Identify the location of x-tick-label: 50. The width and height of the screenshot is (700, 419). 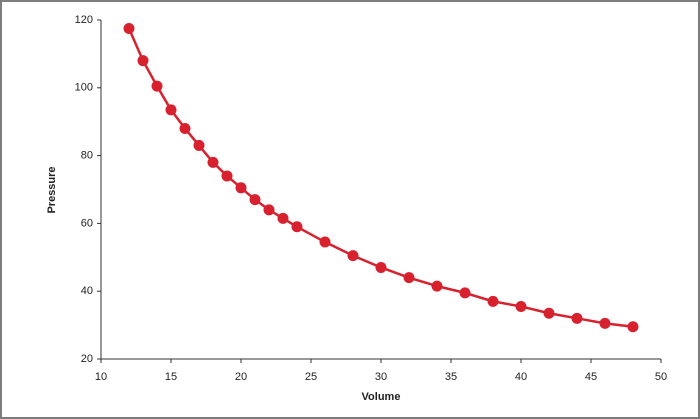
(661, 377).